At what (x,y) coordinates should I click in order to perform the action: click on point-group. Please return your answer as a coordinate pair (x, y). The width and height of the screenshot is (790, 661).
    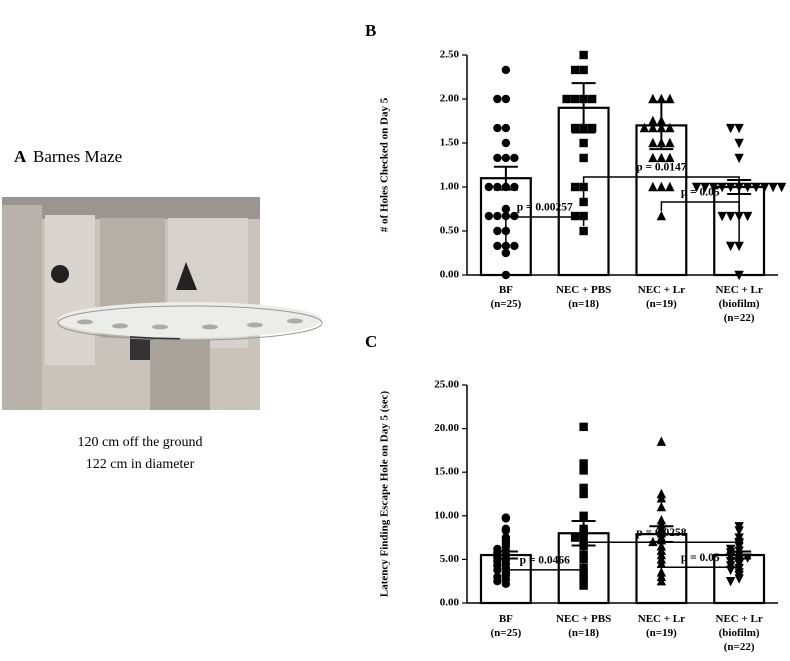
    Looking at the image, I should click on (739, 202).